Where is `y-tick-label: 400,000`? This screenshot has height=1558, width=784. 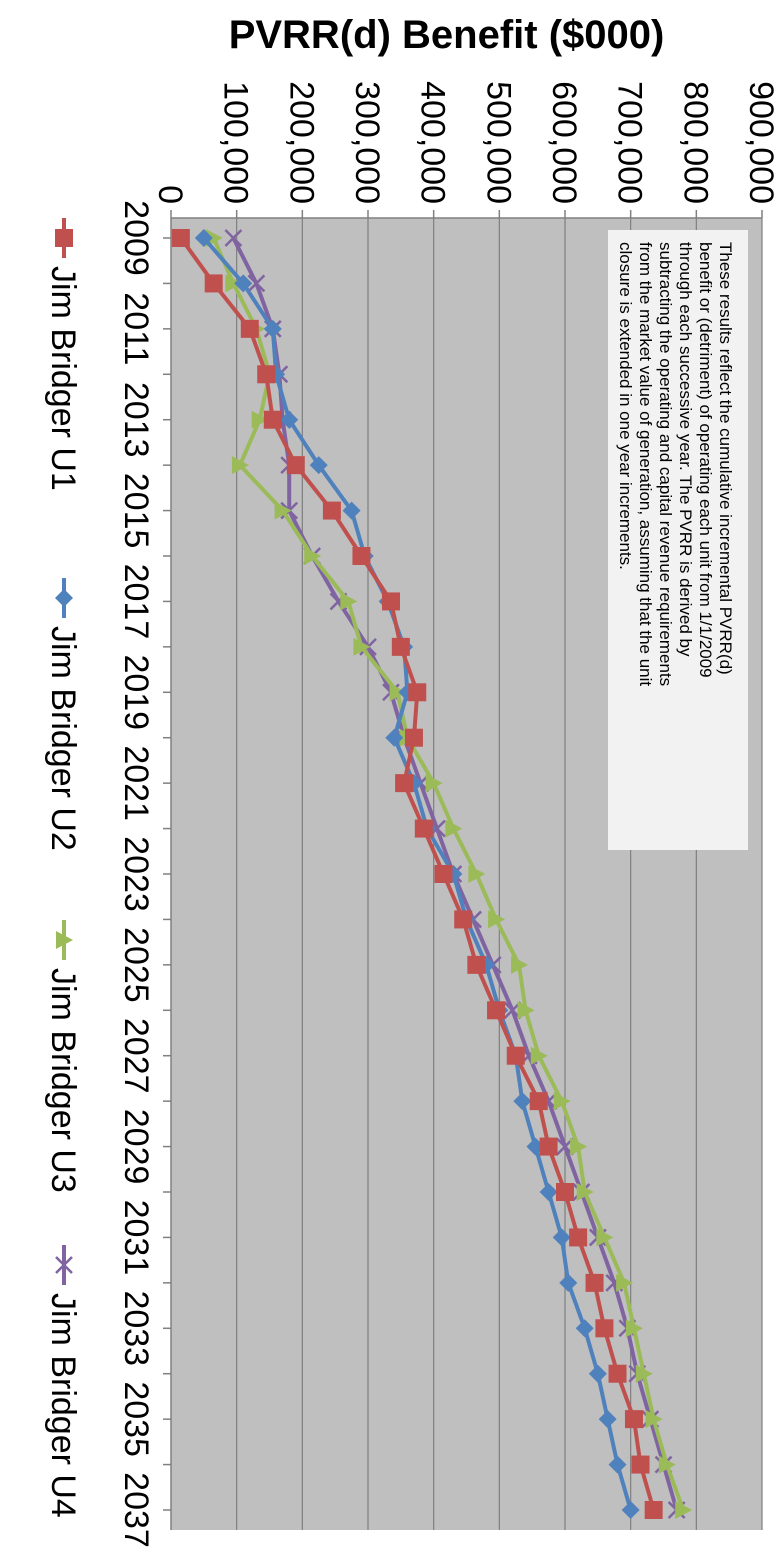
y-tick-label: 400,000 is located at coordinates (433, 142).